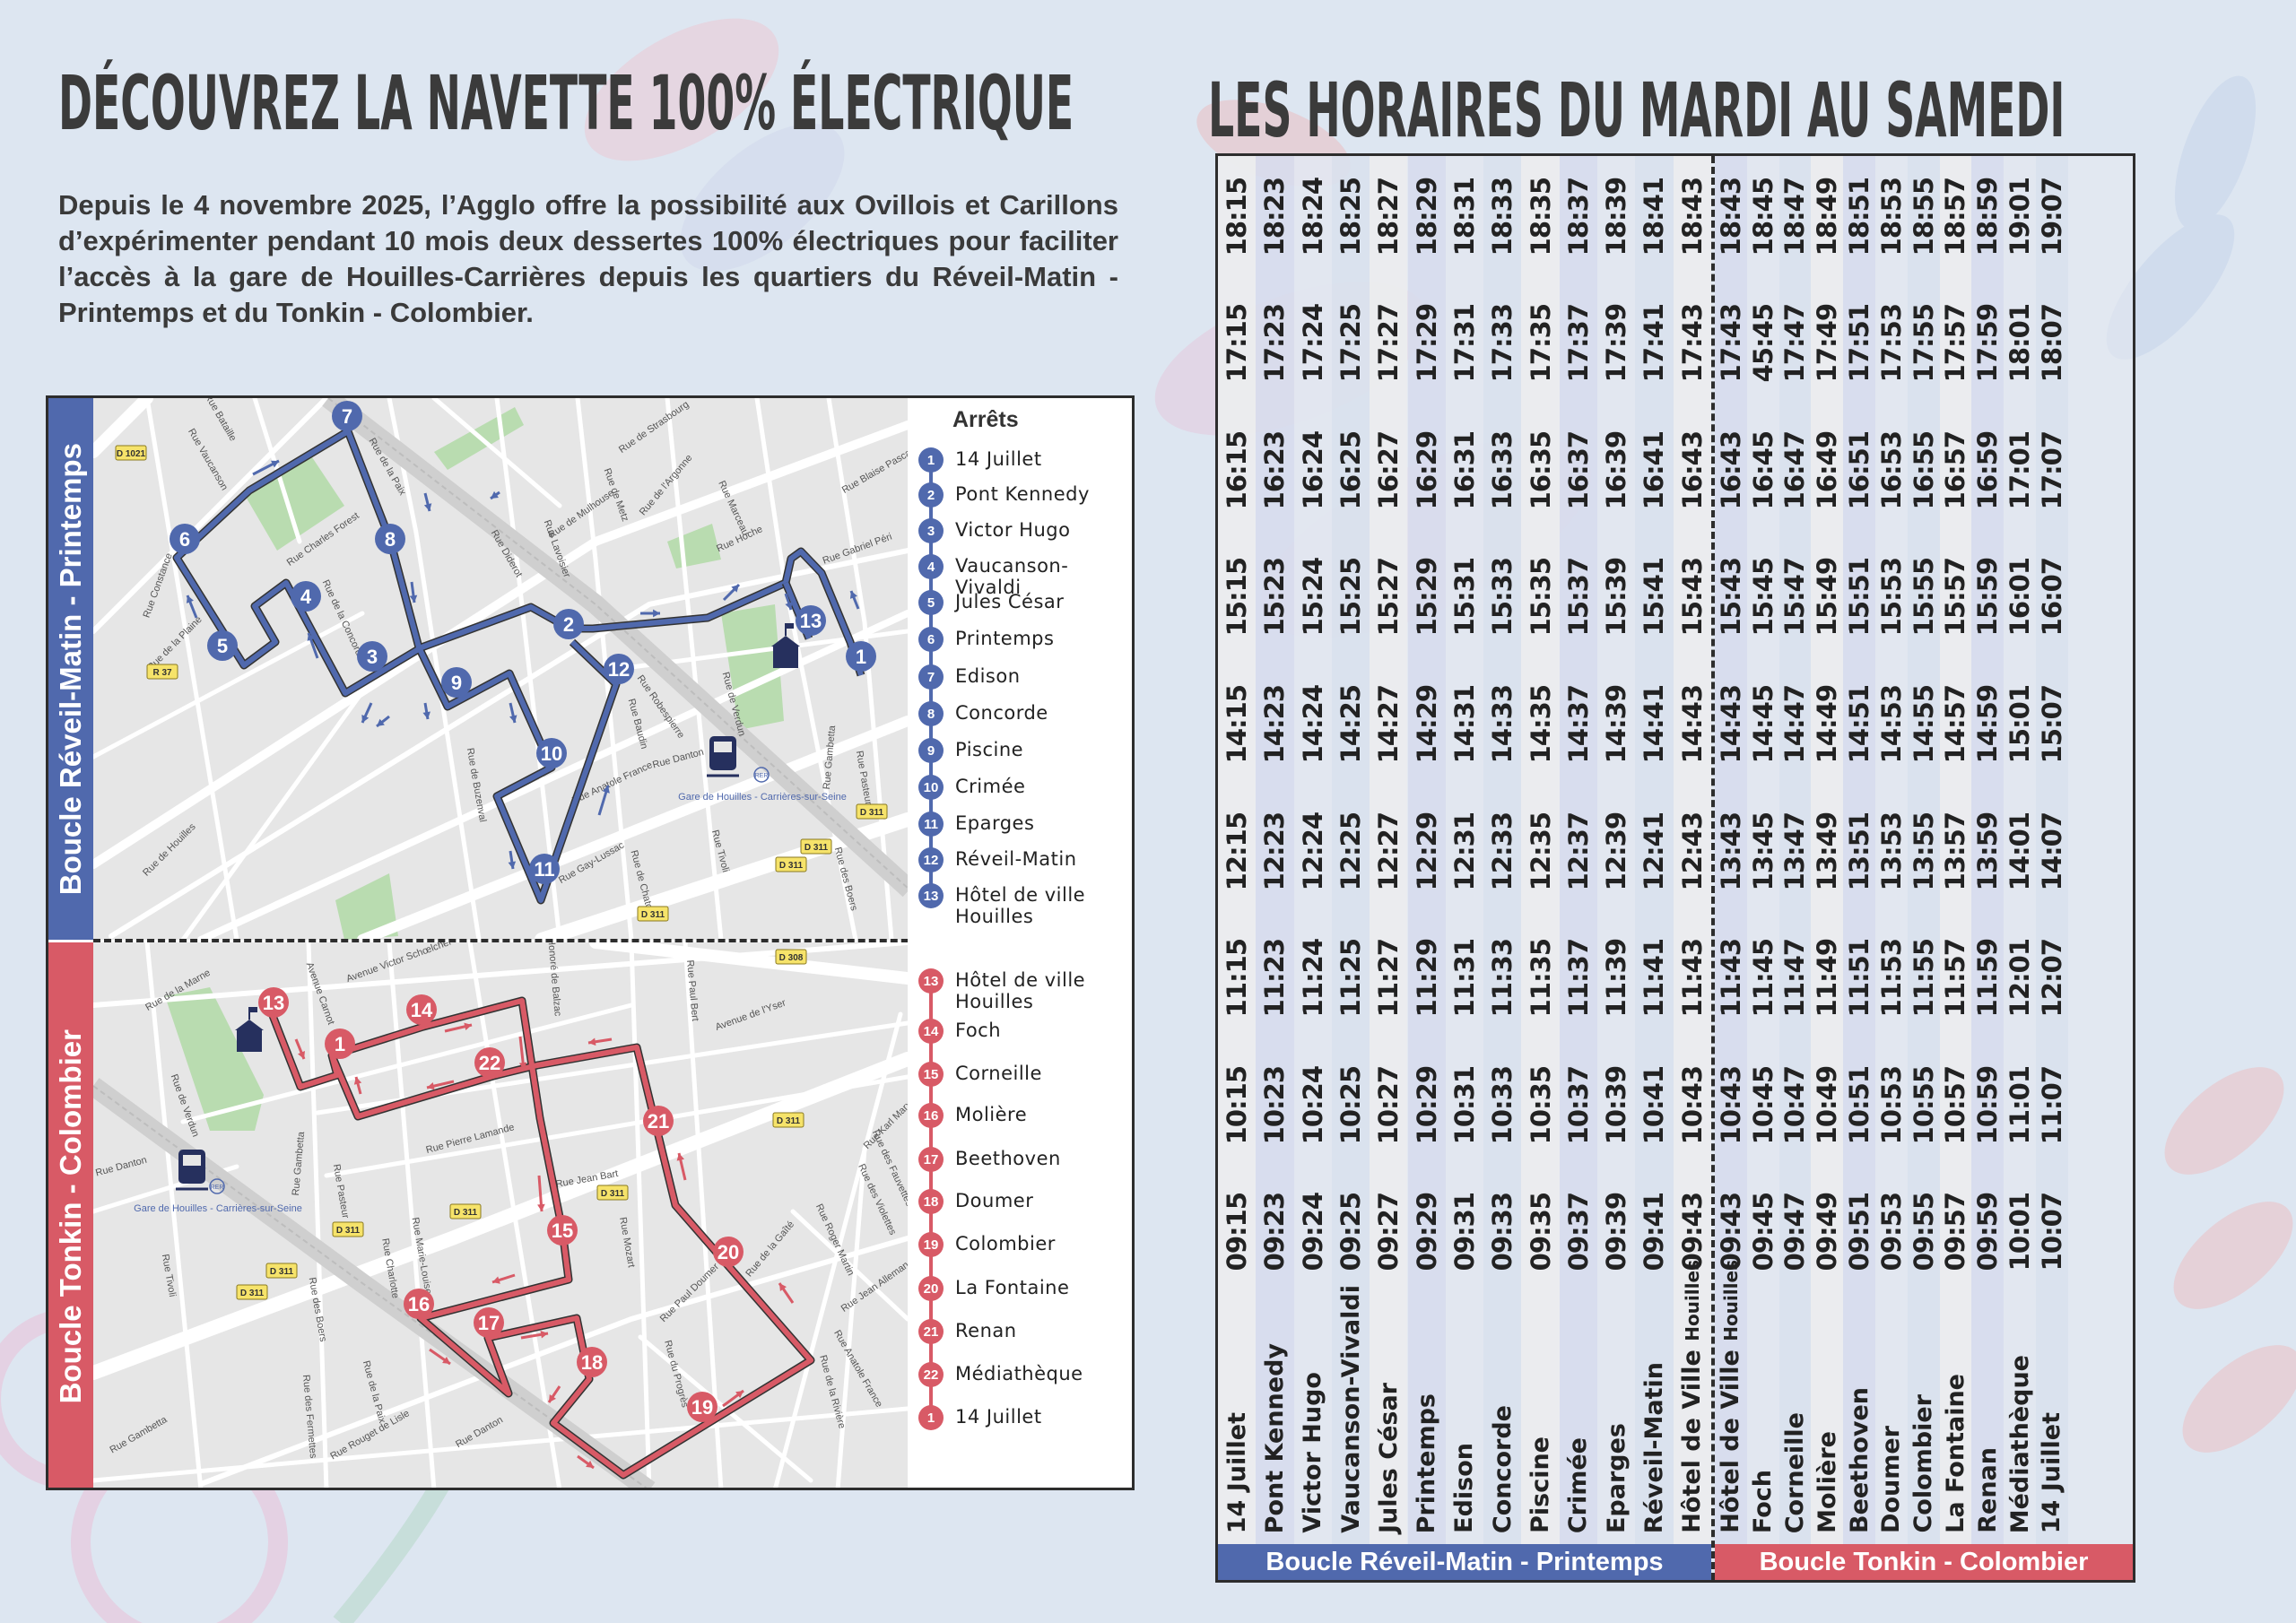 This screenshot has width=2296, height=1623. Describe the element at coordinates (1616, 1478) in the screenshot. I see `stop-name: Eparges` at that location.